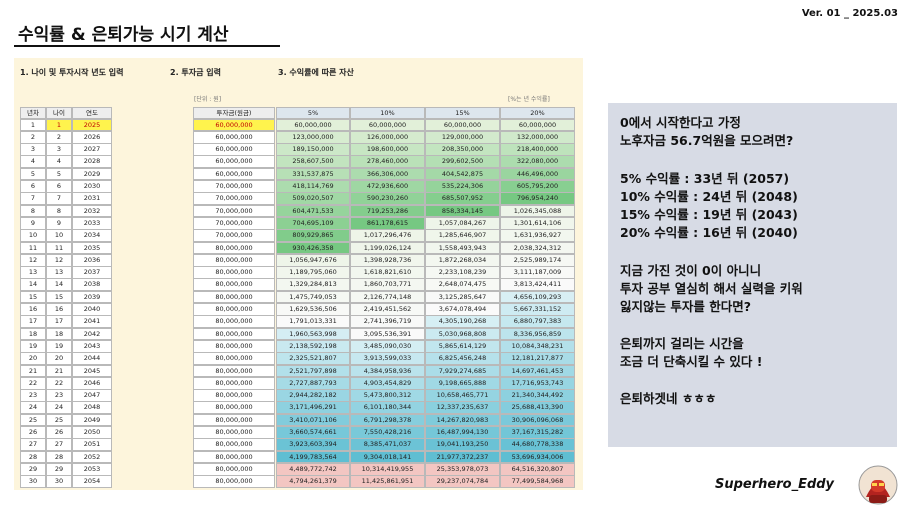  Describe the element at coordinates (92, 125) in the screenshot. I see `table-cell: 2025` at that location.